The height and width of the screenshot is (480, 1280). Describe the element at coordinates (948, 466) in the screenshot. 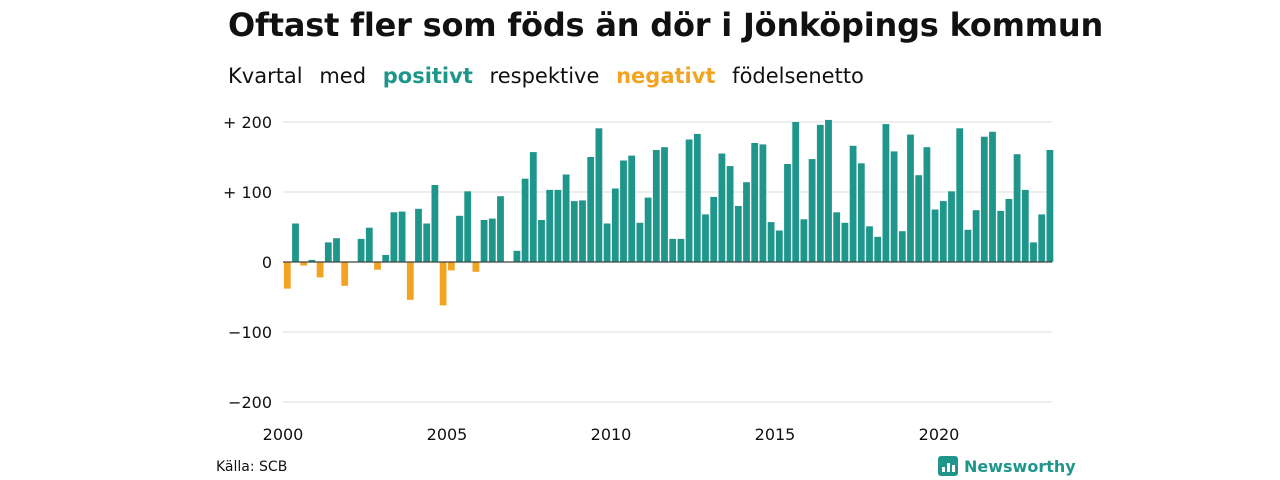

I see `newsworthy-logo-icon` at that location.